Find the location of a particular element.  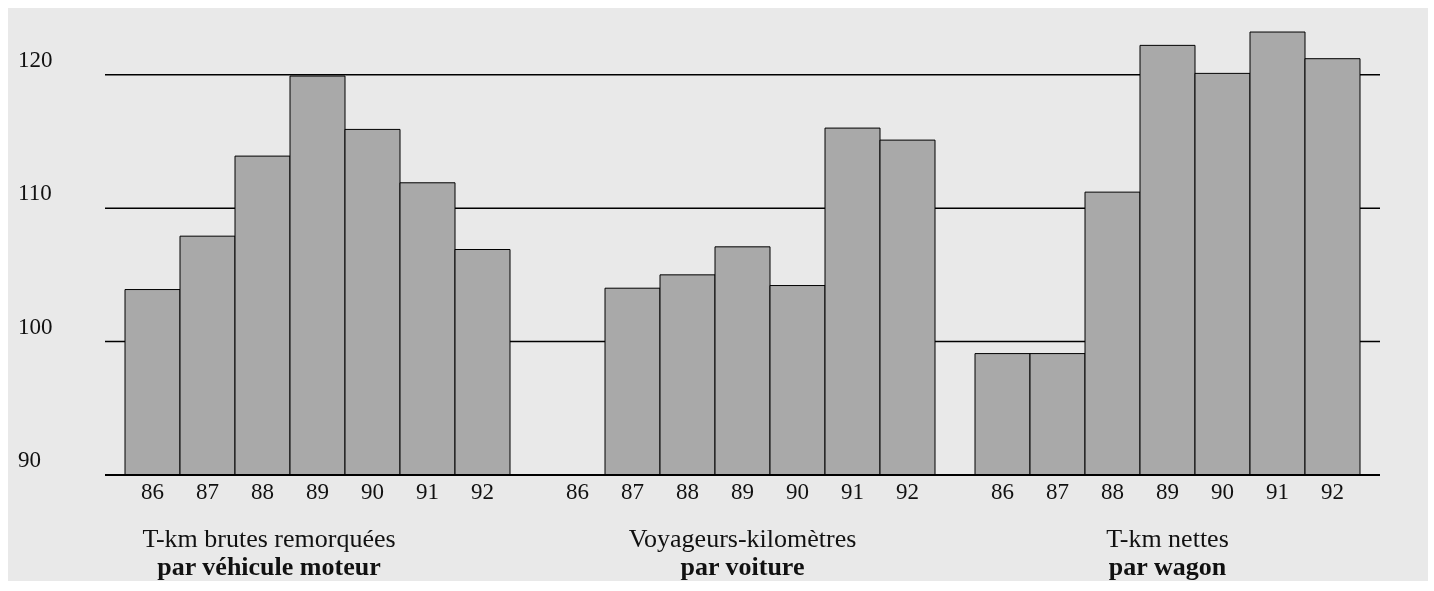

x-axis-title: T-km brutes remorquées par véhicule moteur is located at coordinates (269, 552).